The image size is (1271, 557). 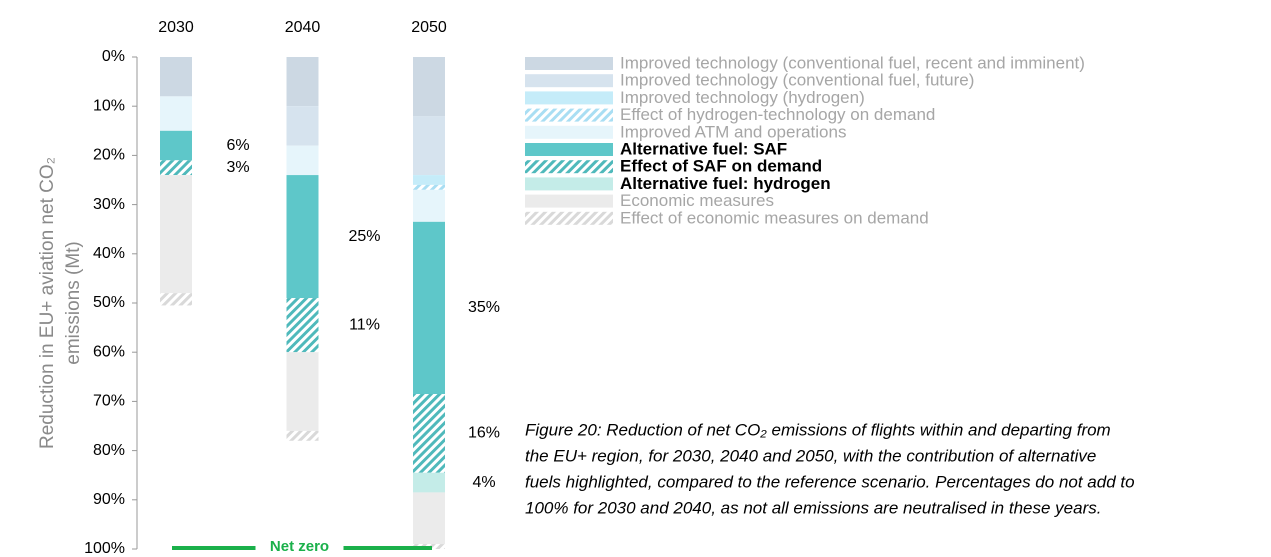 I want to click on legend-label: Improved technology (hydrogen), so click(x=742, y=97).